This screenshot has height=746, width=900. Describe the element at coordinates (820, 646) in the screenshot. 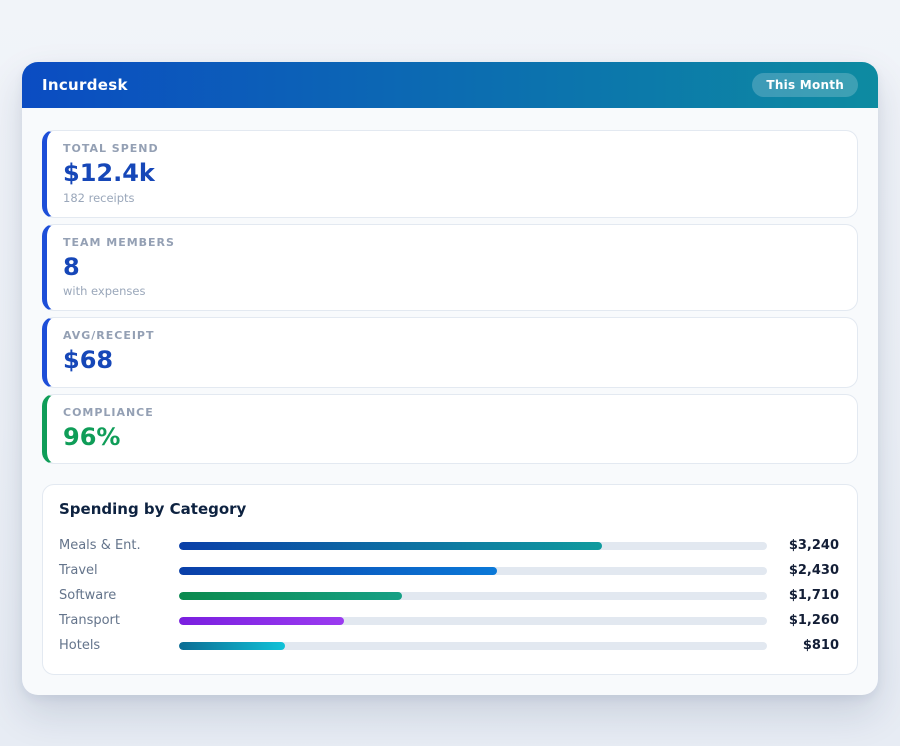

I see `category-value: $810` at that location.